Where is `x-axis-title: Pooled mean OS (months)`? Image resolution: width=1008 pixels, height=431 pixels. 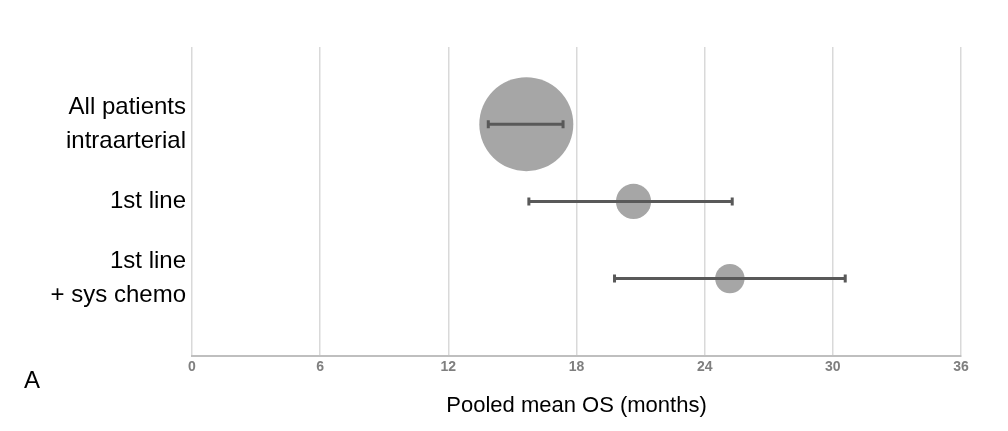 x-axis-title: Pooled mean OS (months) is located at coordinates (576, 404).